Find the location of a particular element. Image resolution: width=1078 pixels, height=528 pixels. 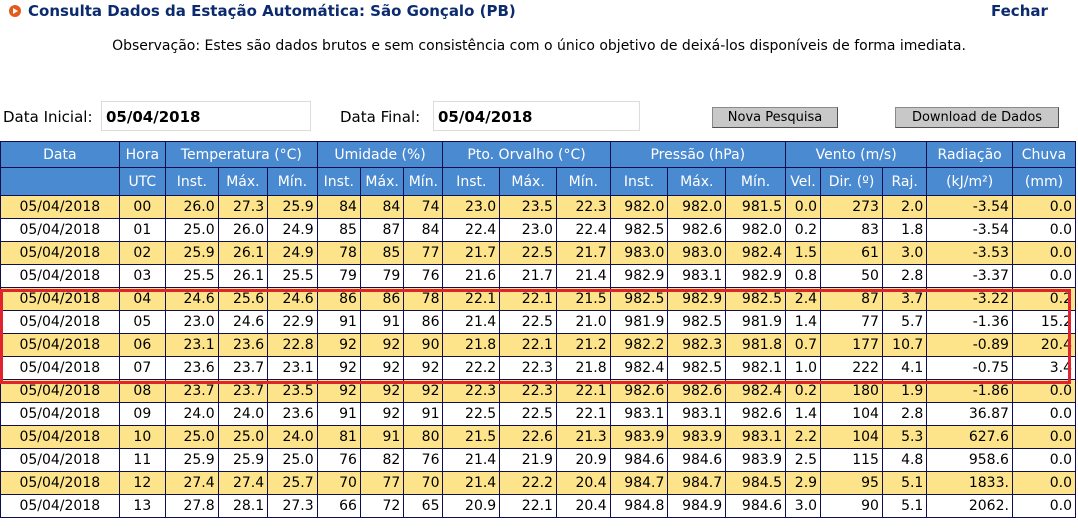

table-cell: 1833. is located at coordinates (969, 483).